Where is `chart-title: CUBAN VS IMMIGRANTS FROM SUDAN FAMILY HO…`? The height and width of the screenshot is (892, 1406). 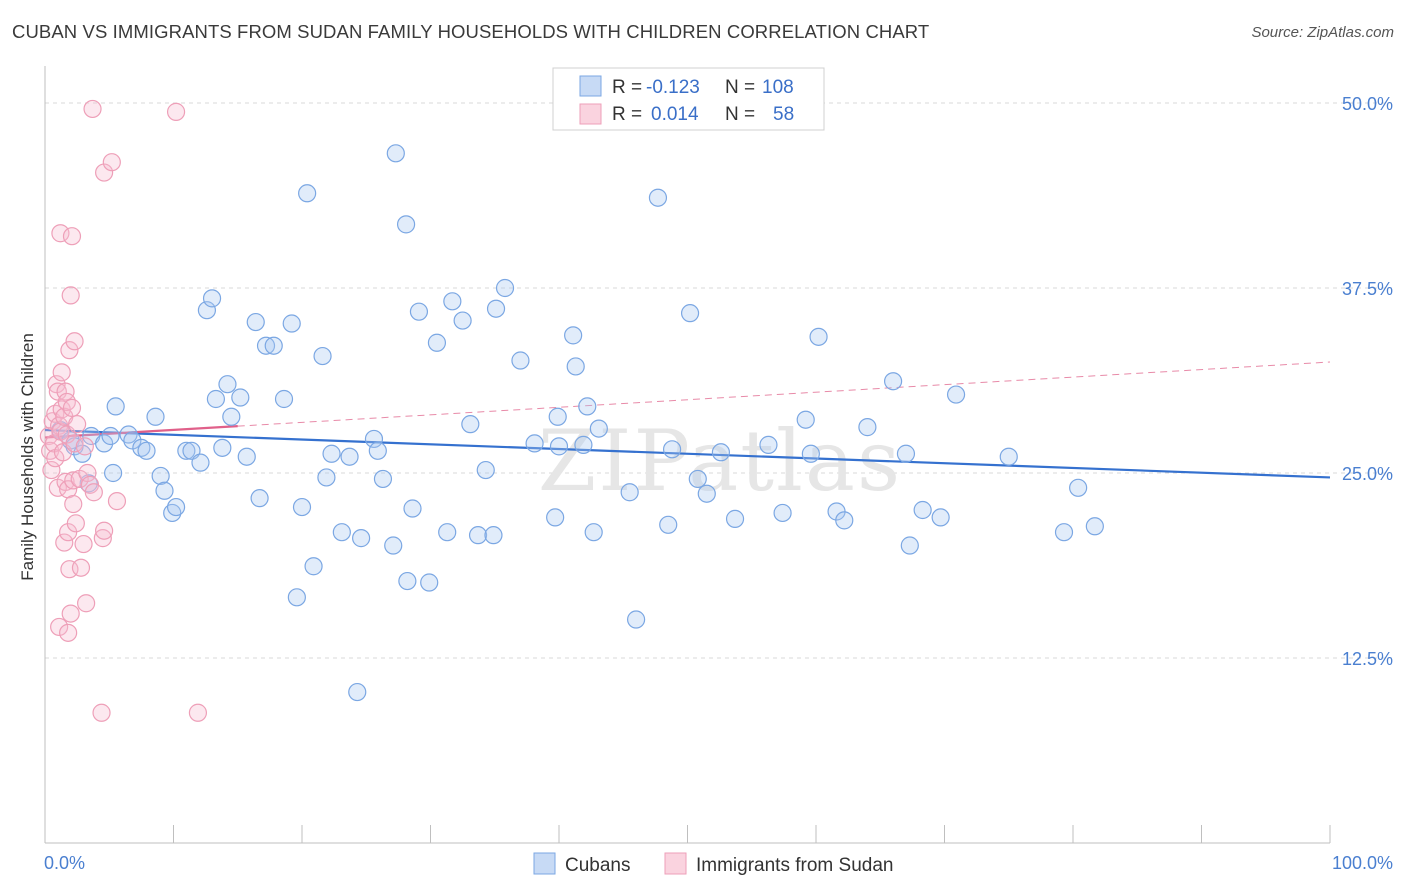 chart-title: CUBAN VS IMMIGRANTS FROM SUDAN FAMILY HO… is located at coordinates (471, 31).